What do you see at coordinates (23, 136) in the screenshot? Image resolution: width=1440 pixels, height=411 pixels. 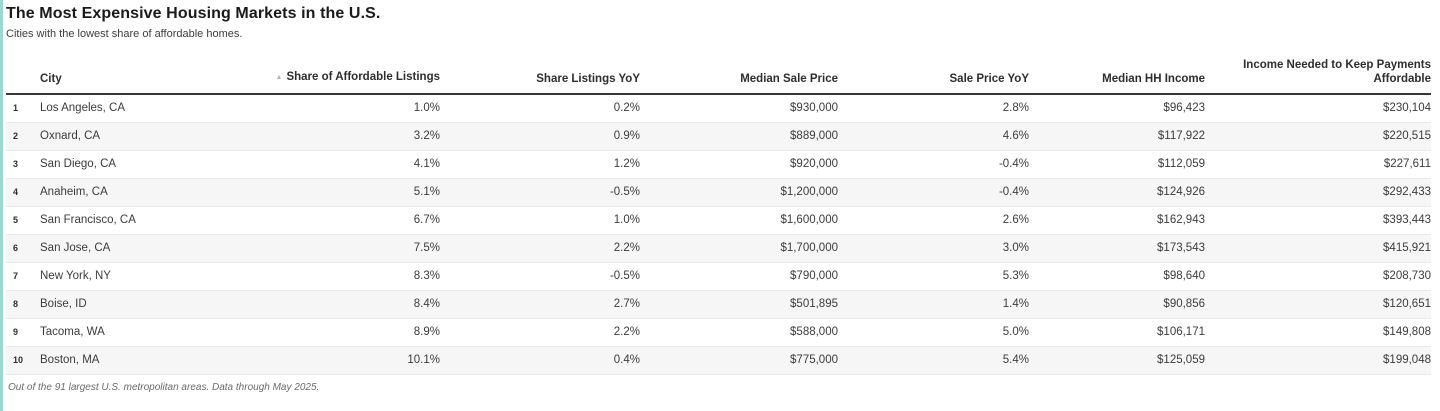 I see `rank-cell: 2` at bounding box center [23, 136].